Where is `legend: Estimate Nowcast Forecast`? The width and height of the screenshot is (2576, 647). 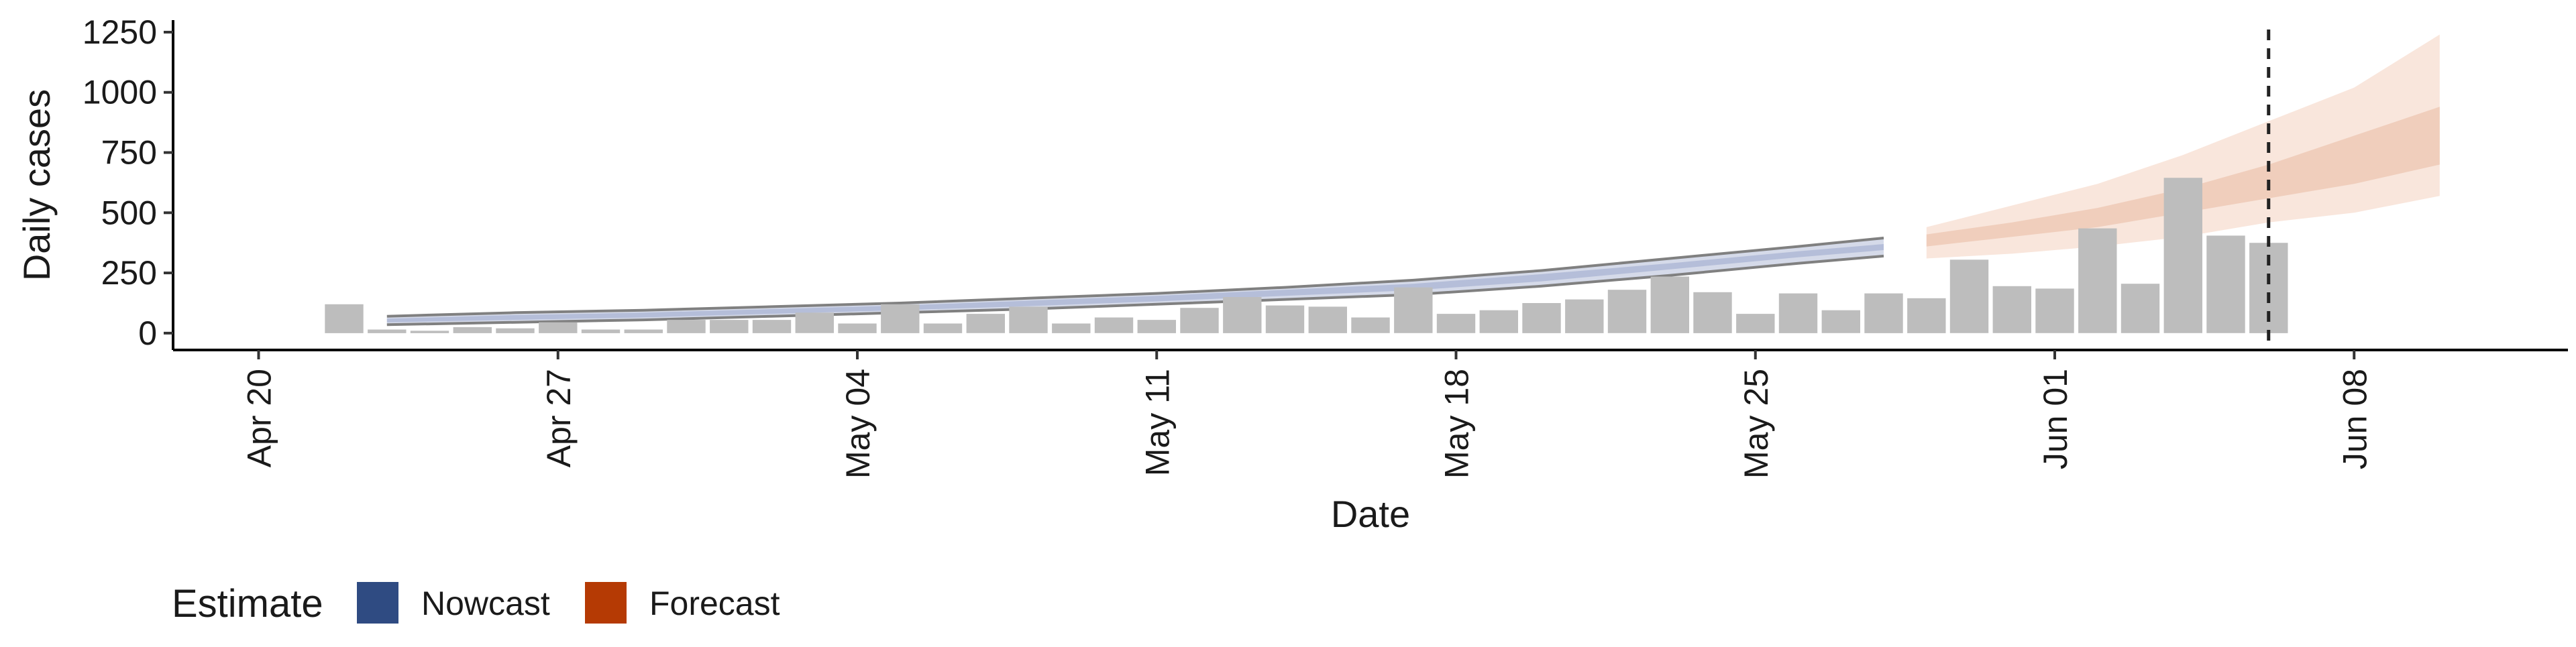
legend: Estimate Nowcast Forecast is located at coordinates (476, 604).